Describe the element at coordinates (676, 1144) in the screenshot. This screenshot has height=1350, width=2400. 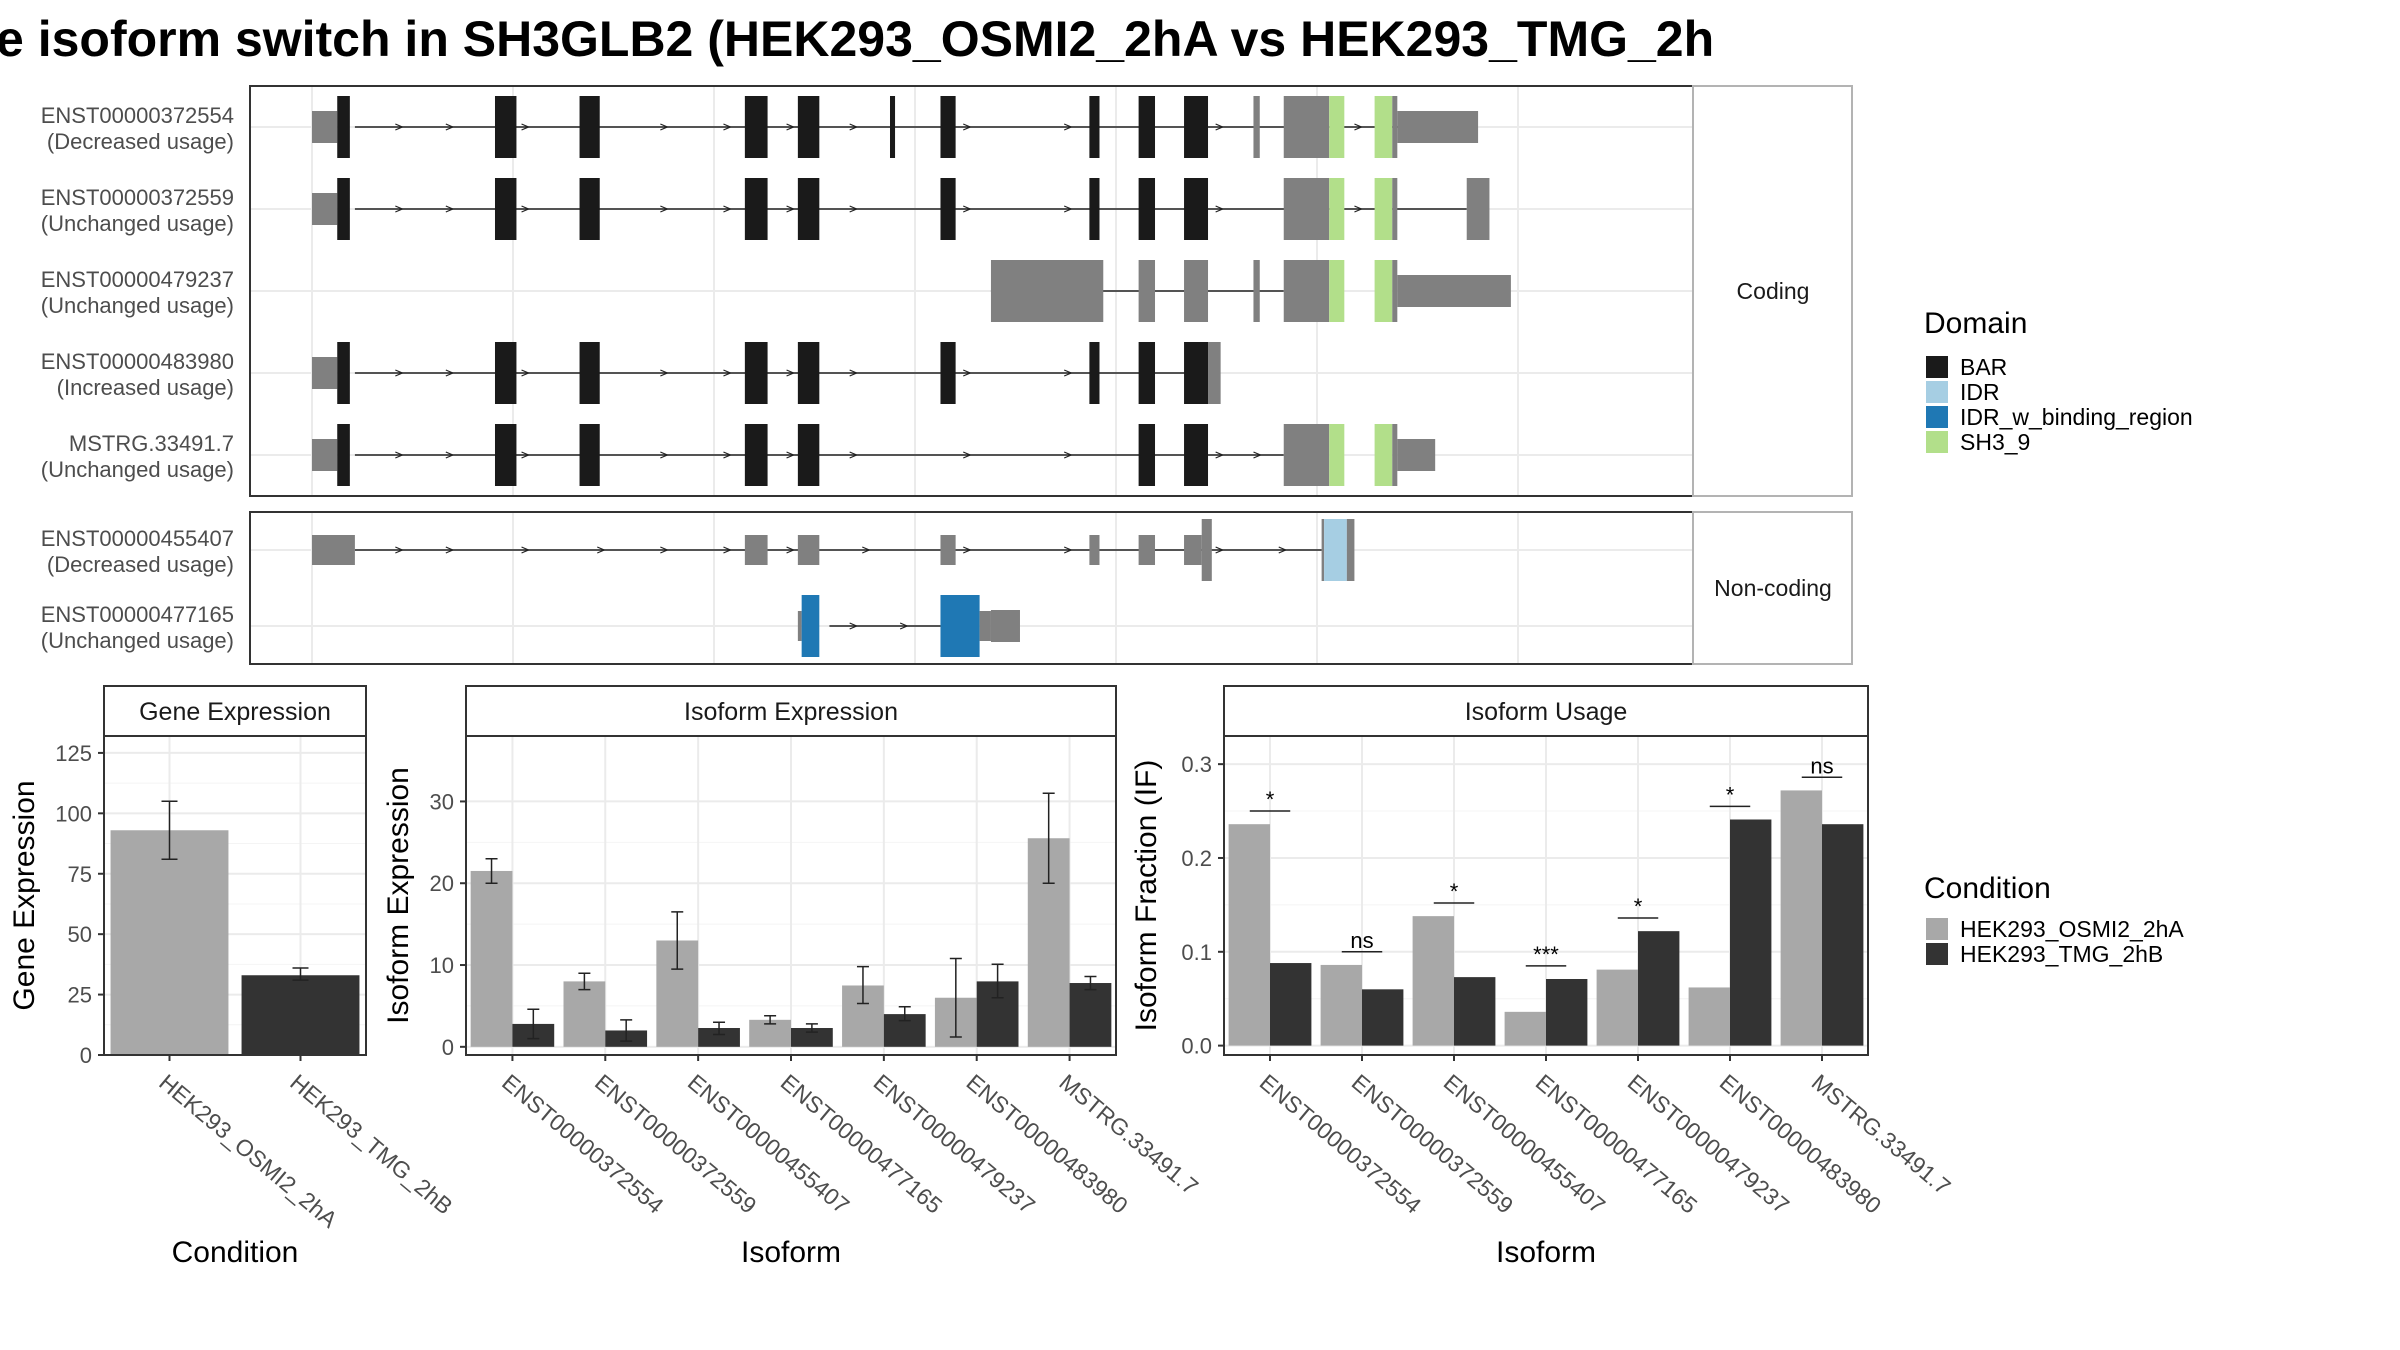
I see `x-tick-label: ENST00000372559` at that location.